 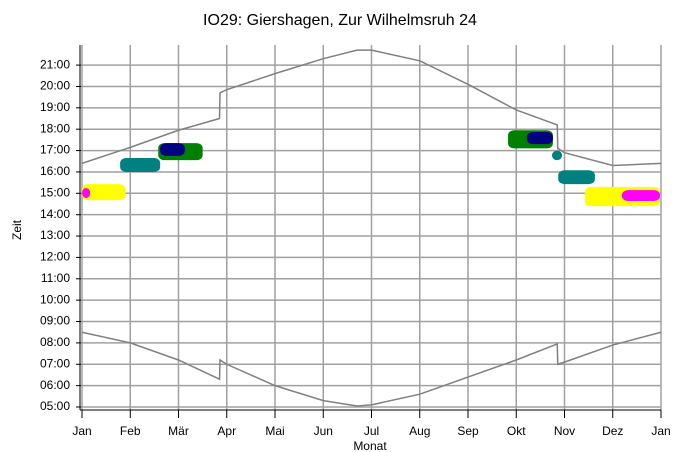 What do you see at coordinates (340, 20) in the screenshot?
I see `chart-title: IO29: Giershagen, Zur Wilhelmsruh 24` at bounding box center [340, 20].